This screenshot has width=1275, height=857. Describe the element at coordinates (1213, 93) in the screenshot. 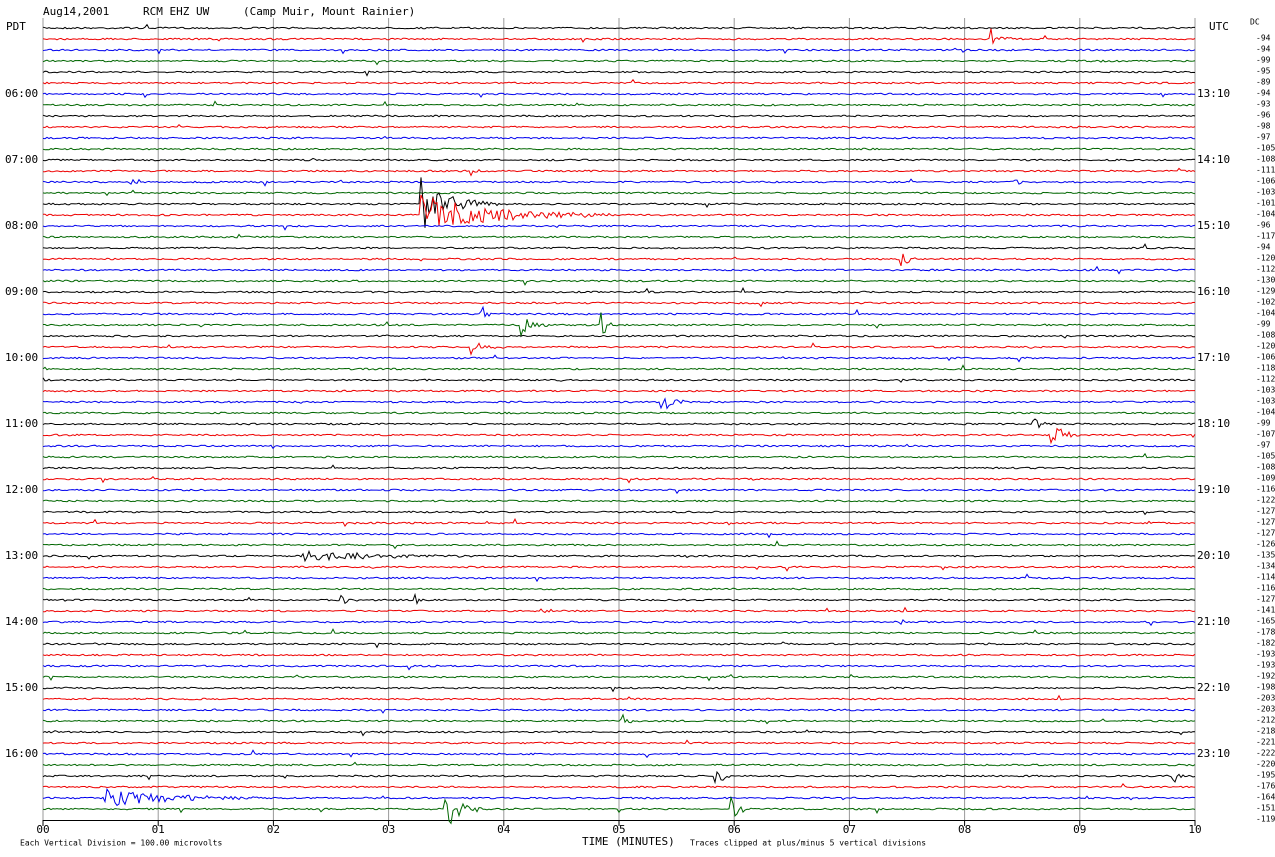

I see `utc-time: 13:10` at that location.